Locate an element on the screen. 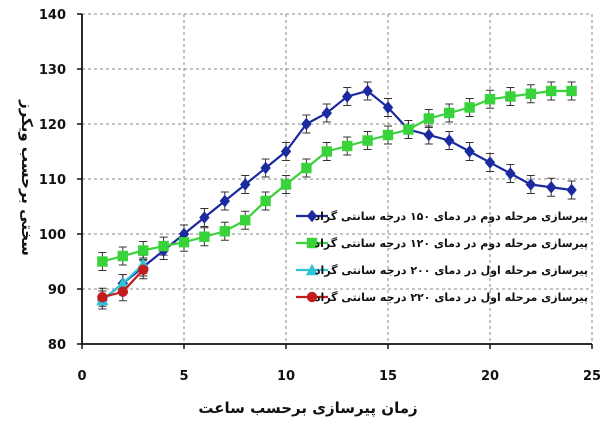  x-tick-label: 15 is located at coordinates (388, 376).